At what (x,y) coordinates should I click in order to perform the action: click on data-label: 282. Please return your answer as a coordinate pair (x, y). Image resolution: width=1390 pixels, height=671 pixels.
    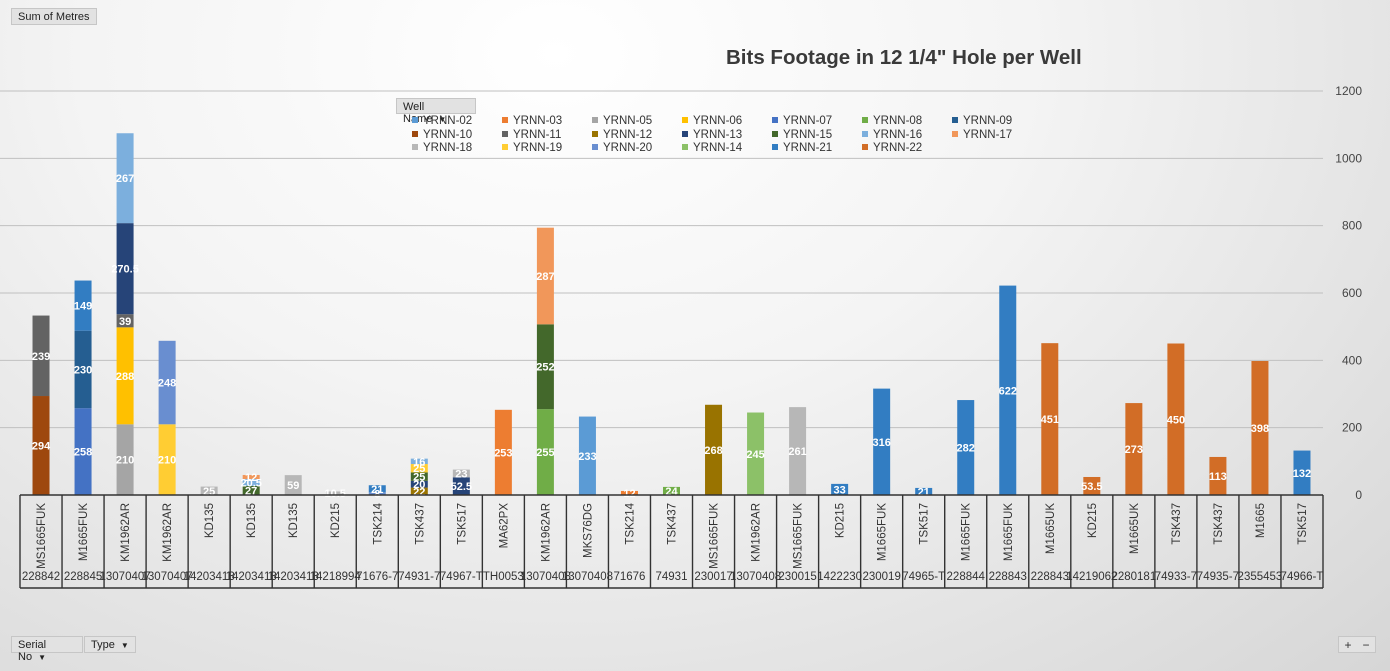
    Looking at the image, I should click on (966, 449).